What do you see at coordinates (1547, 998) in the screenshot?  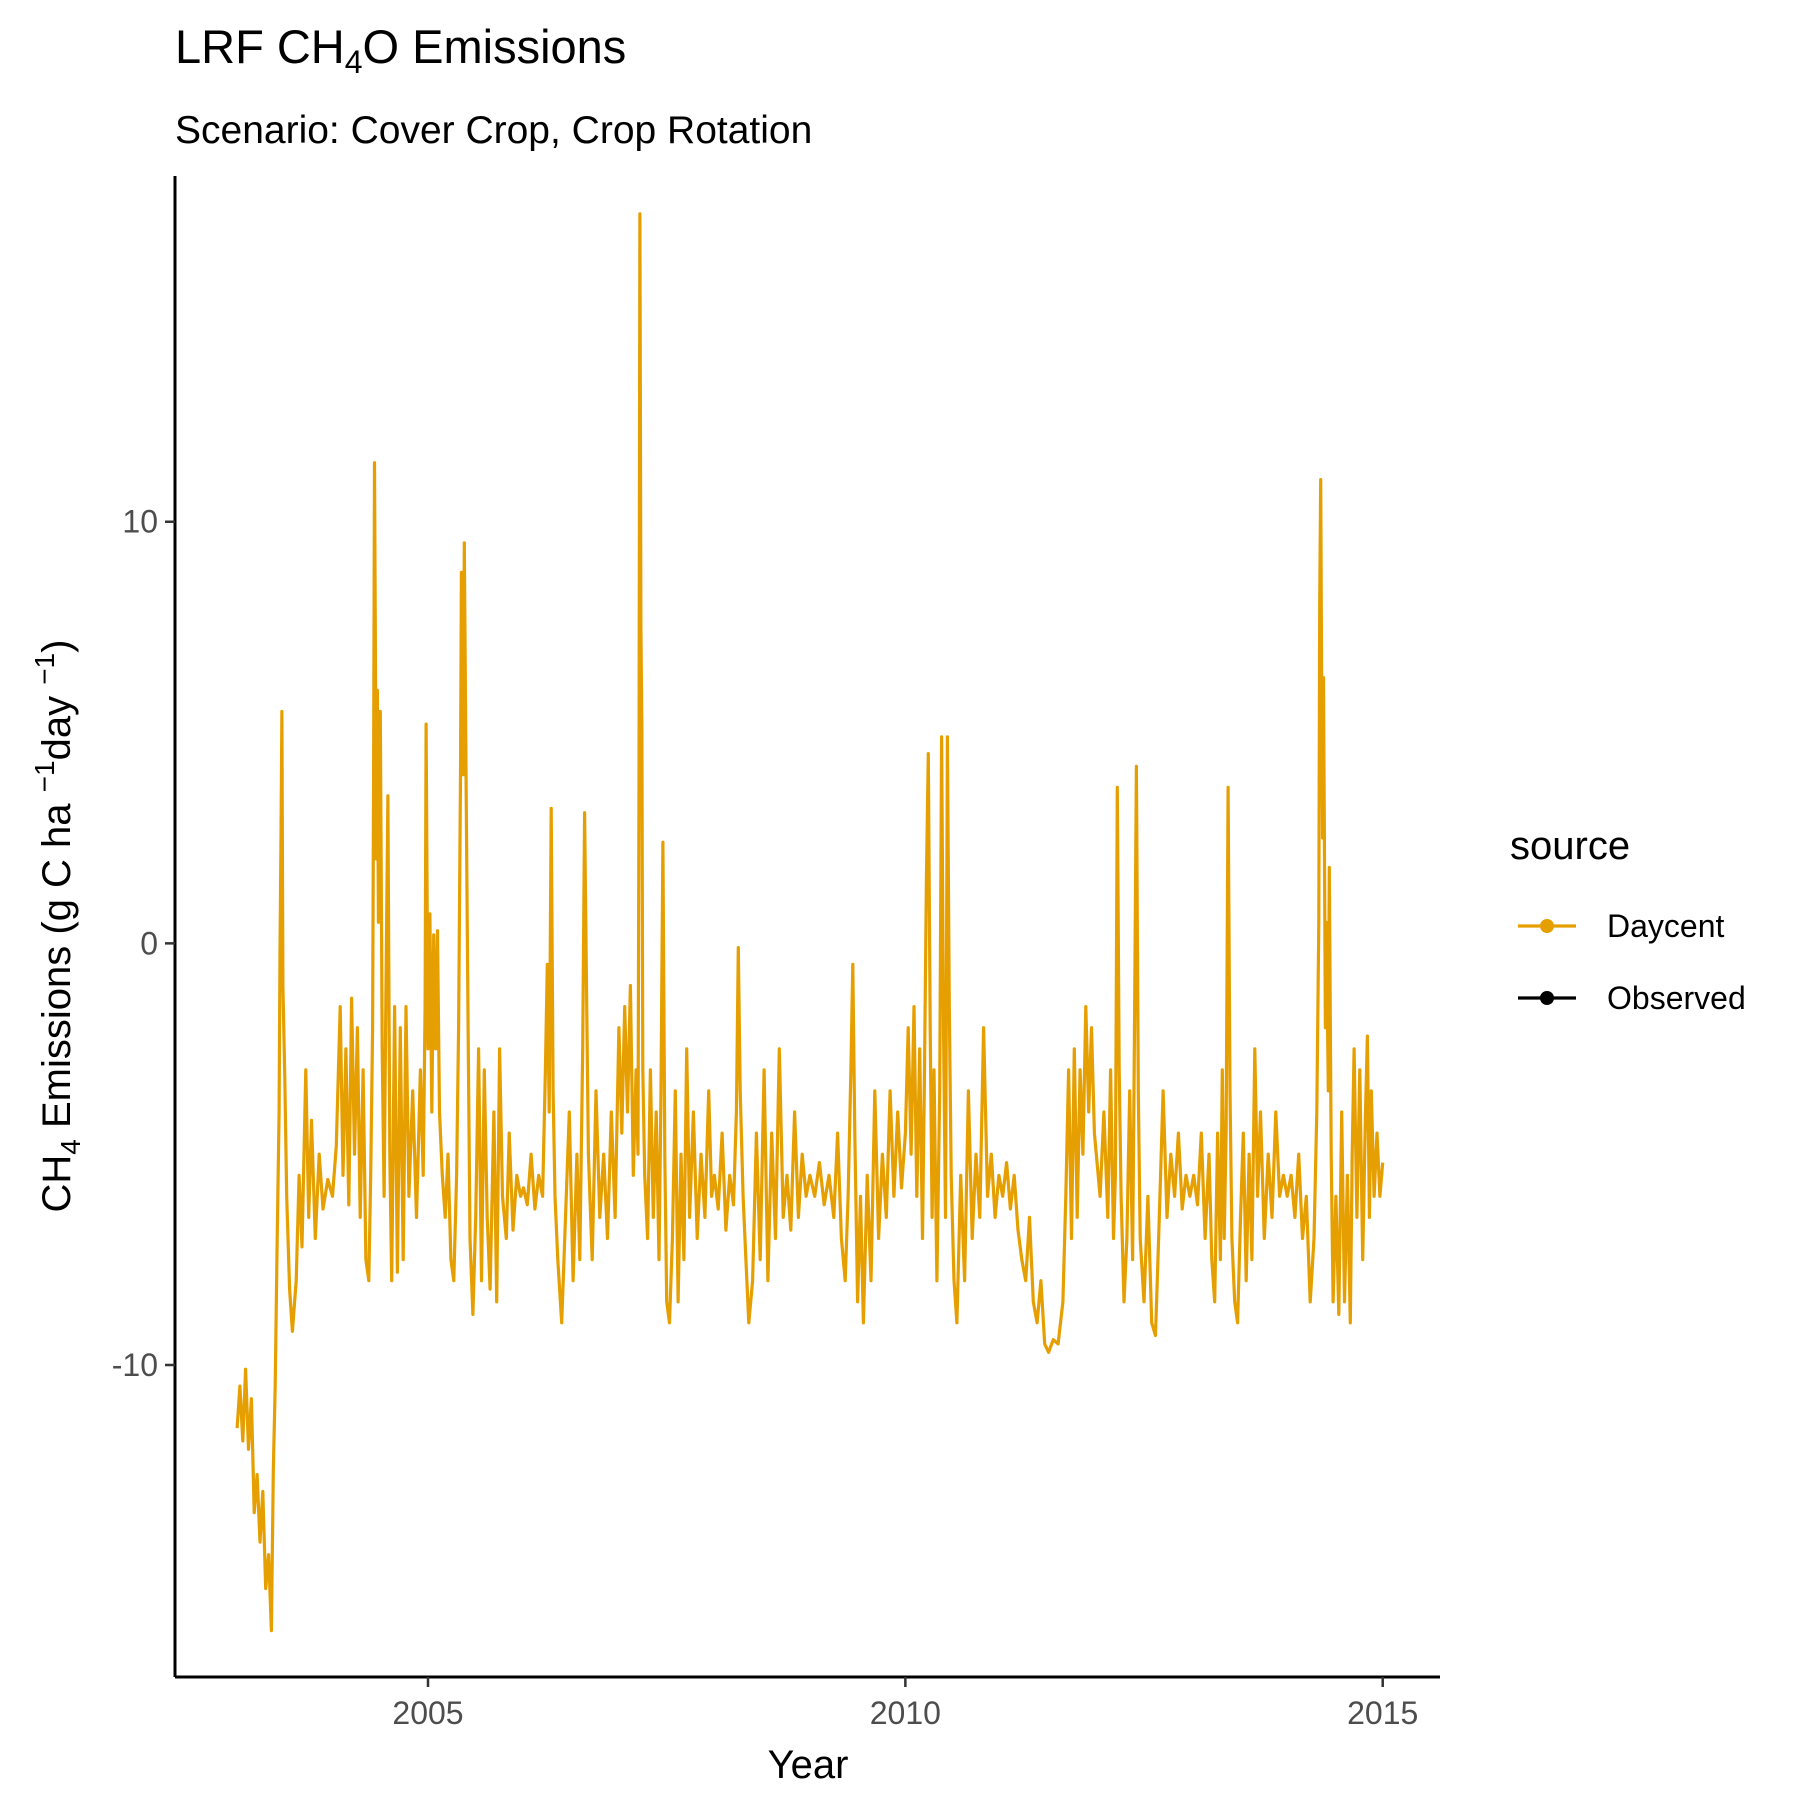 I see `legend-key-point-observed` at bounding box center [1547, 998].